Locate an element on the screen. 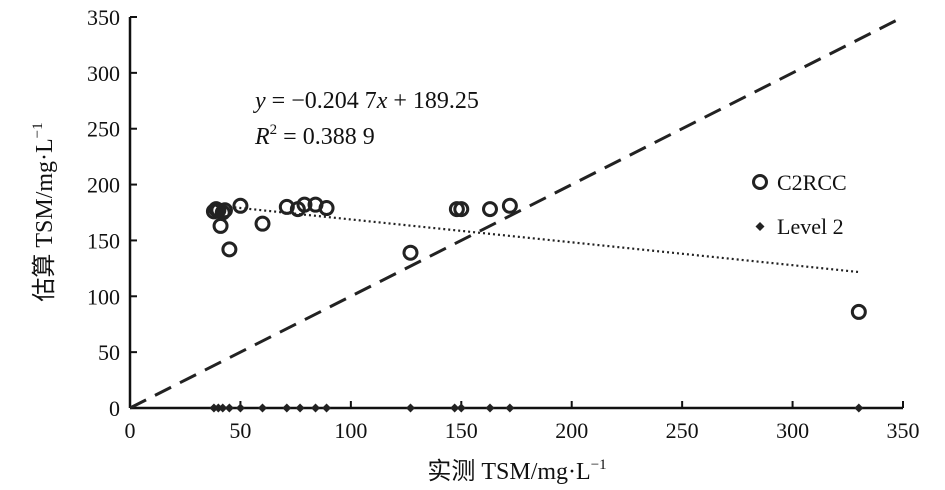 This screenshot has width=945, height=490. x-tick-label-250: 250 is located at coordinates (682, 430).